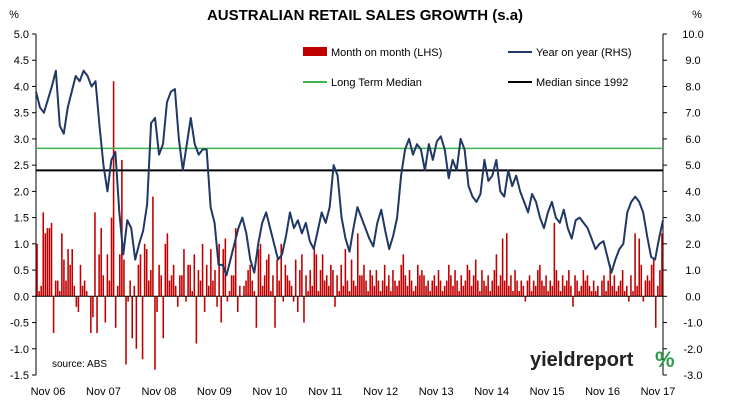 The width and height of the screenshot is (731, 400). Describe the element at coordinates (693, 376) in the screenshot. I see `right-tick-label: -3.0` at that location.